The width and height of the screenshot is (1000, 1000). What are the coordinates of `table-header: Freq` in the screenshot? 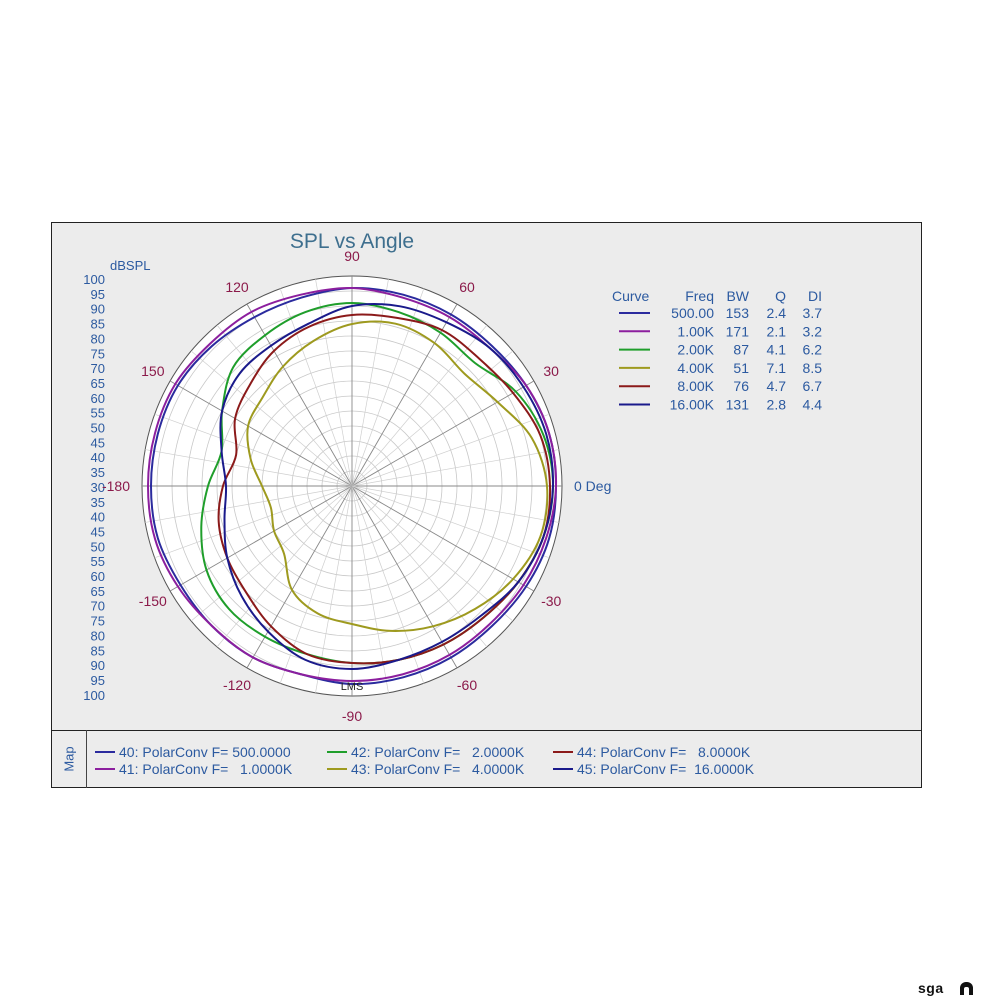 It's located at (699, 296).